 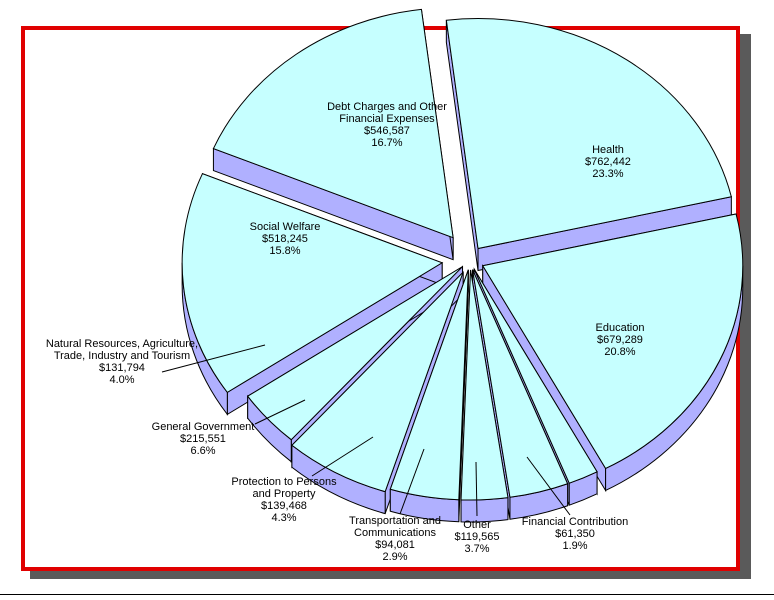 I want to click on social-welfare-percent: 15.8%, so click(x=284, y=251).